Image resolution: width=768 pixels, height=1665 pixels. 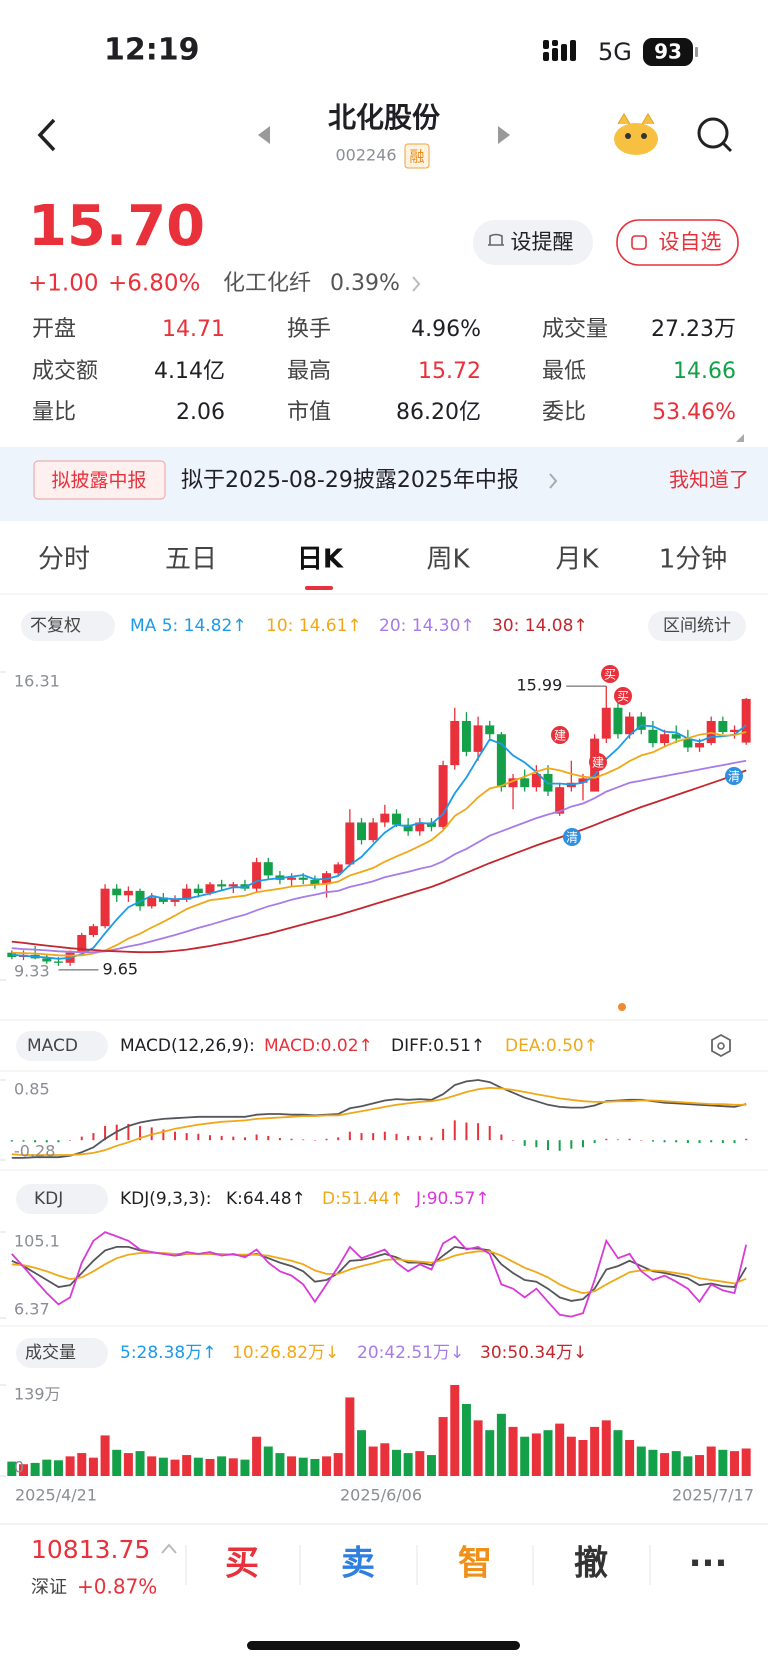 What do you see at coordinates (504, 135) in the screenshot?
I see `next-stock` at bounding box center [504, 135].